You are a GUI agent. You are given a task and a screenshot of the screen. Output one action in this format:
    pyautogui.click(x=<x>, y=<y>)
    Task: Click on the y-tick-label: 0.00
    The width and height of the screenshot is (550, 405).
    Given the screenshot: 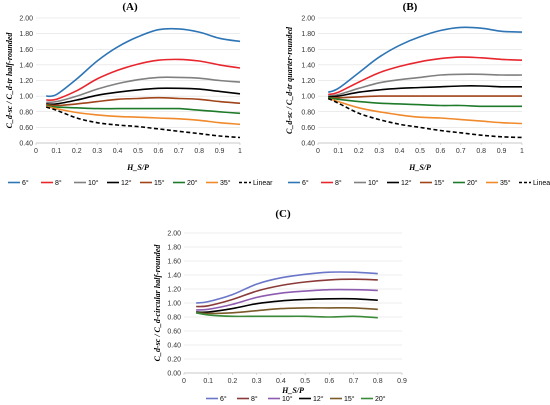 What is the action you would take?
    pyautogui.click(x=174, y=374)
    